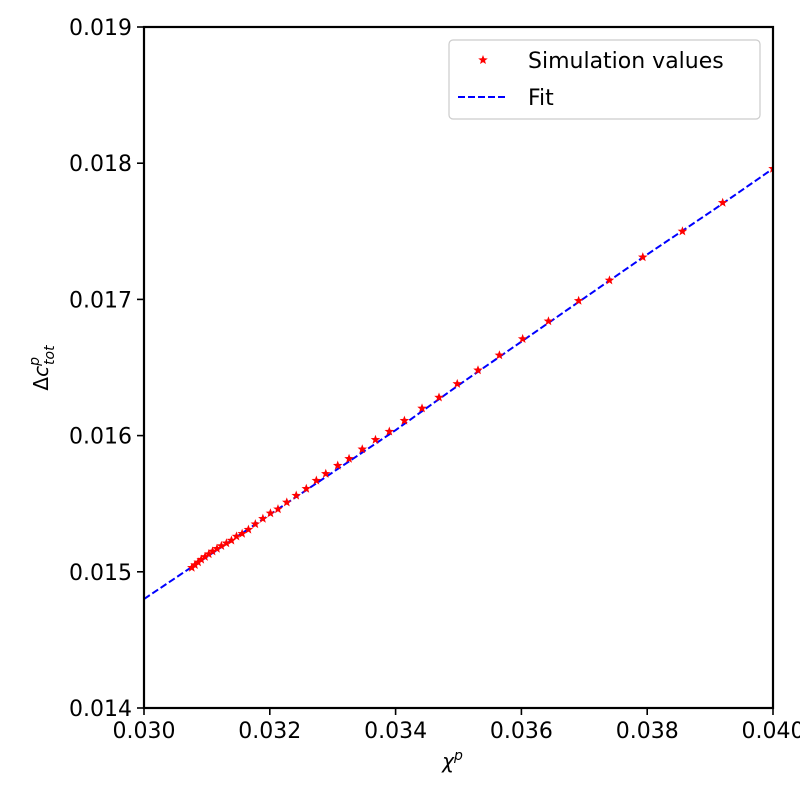  I want to click on y-axis-label: Δcptot, so click(42, 368).